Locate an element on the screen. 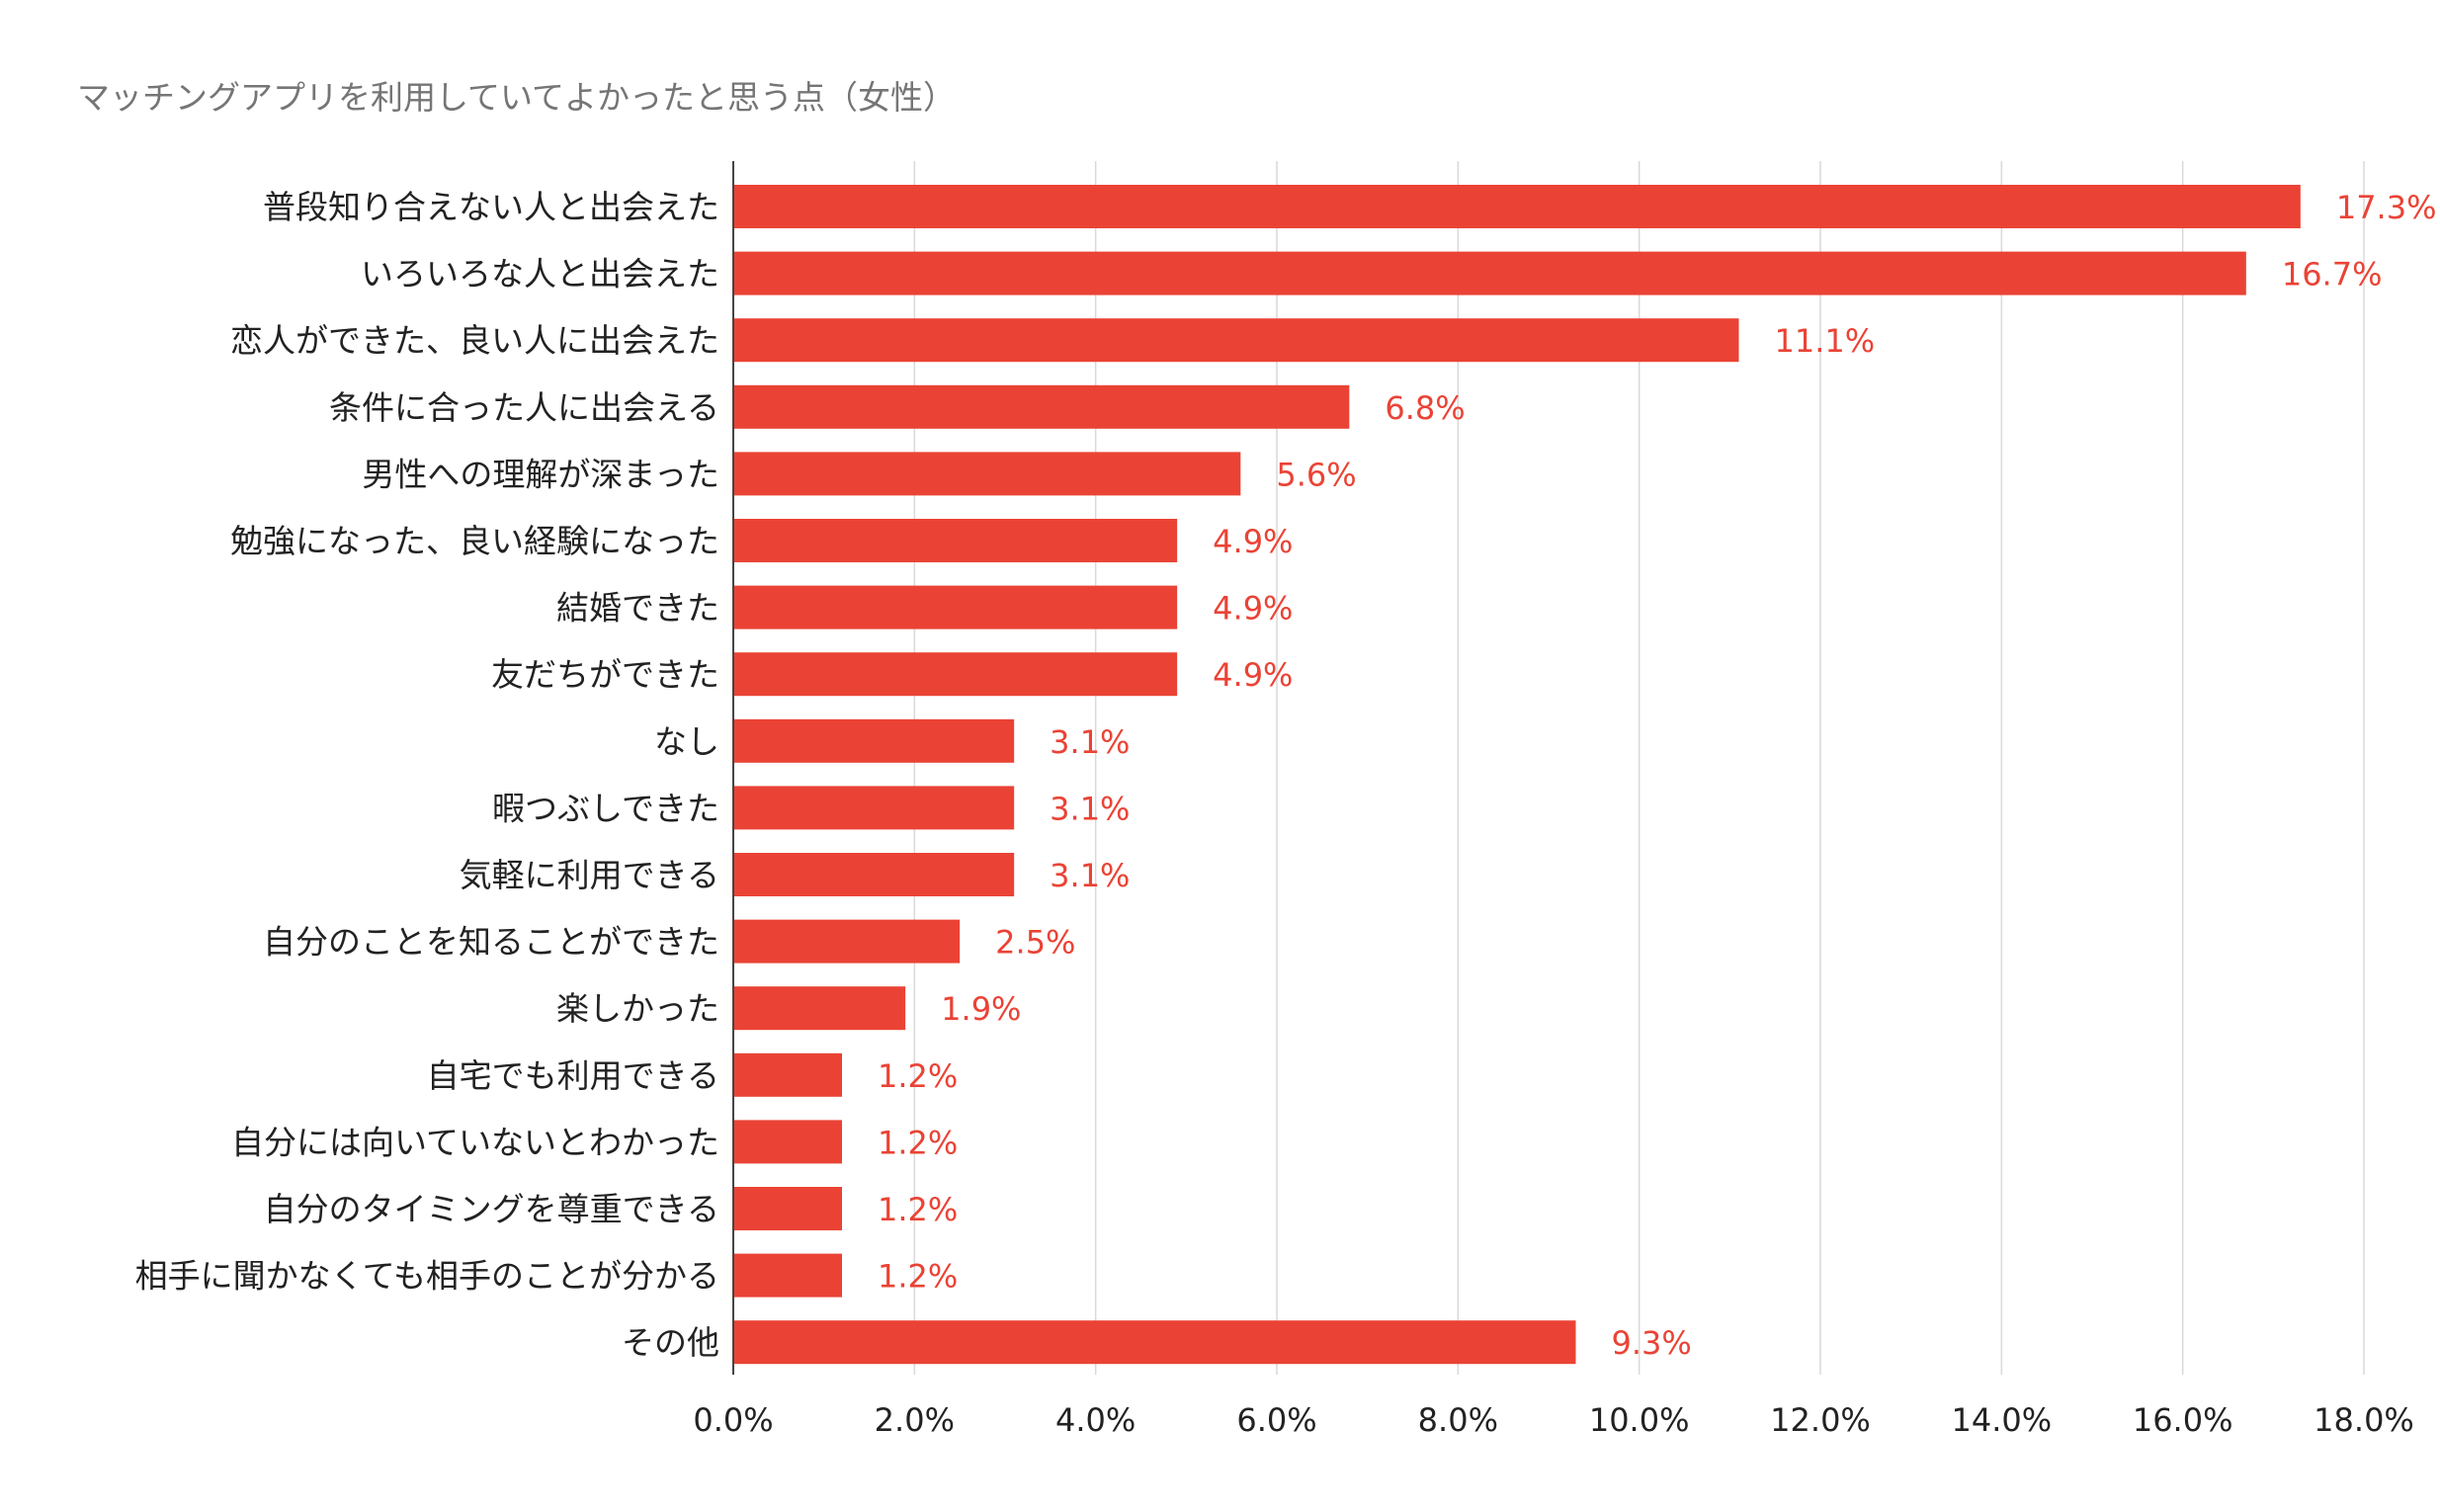 Image resolution: width=2440 pixels, height=1512 pixels. value-label: 5.6% is located at coordinates (1316, 474).